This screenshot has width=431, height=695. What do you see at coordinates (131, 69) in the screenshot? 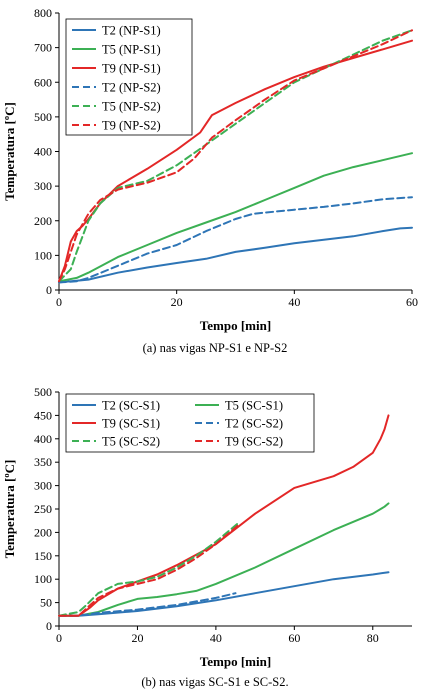
I see `legend-label: T9 (NP-S1)` at bounding box center [131, 69].